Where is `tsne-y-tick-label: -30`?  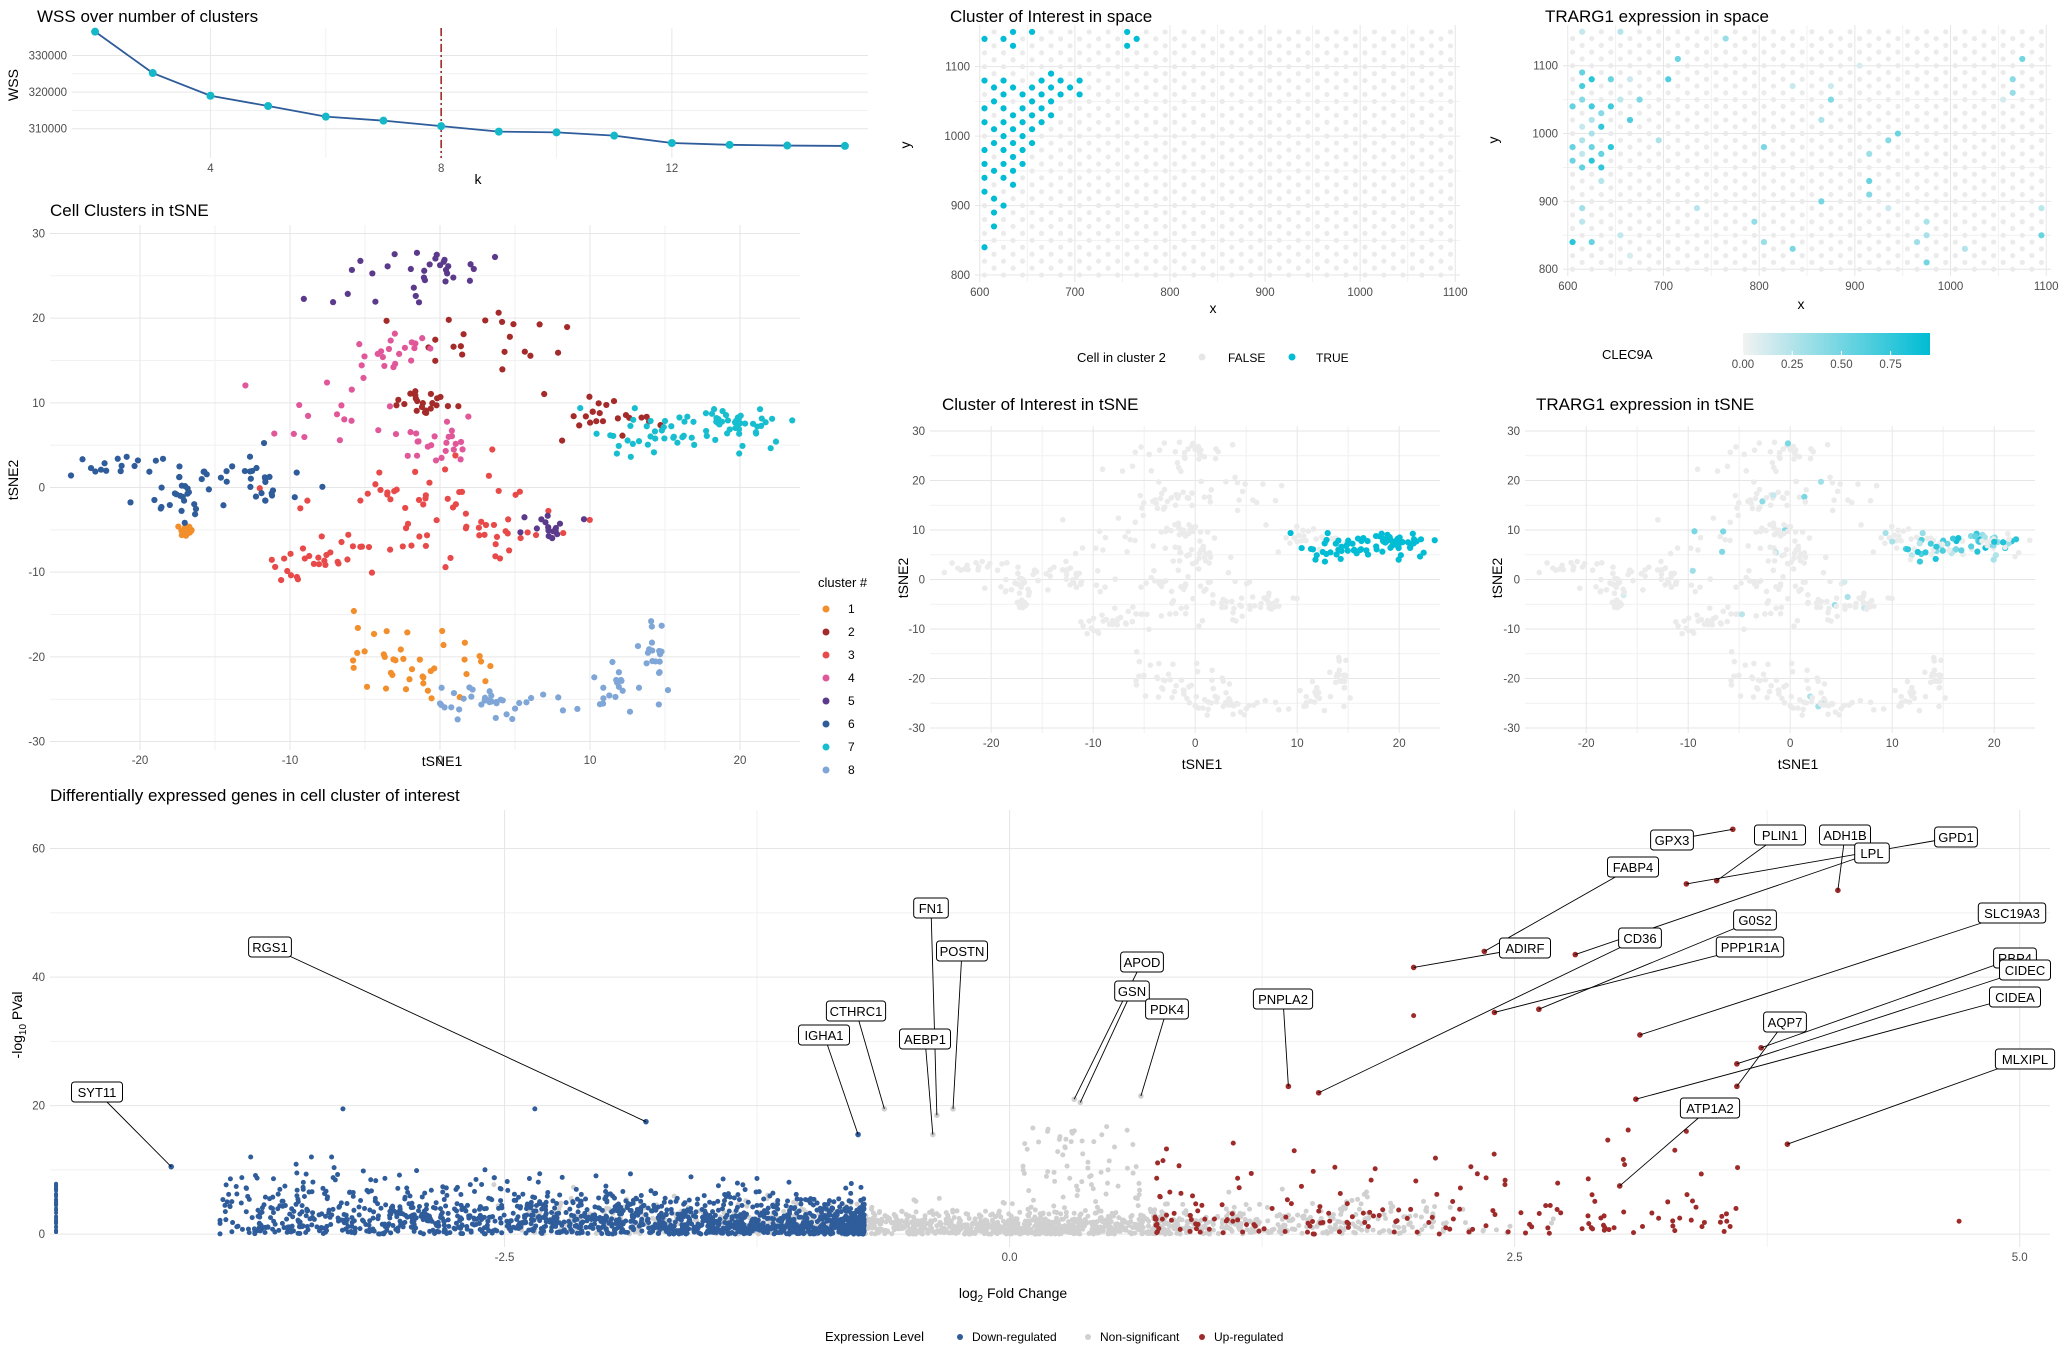 tsne-y-tick-label: -30 is located at coordinates (36, 743).